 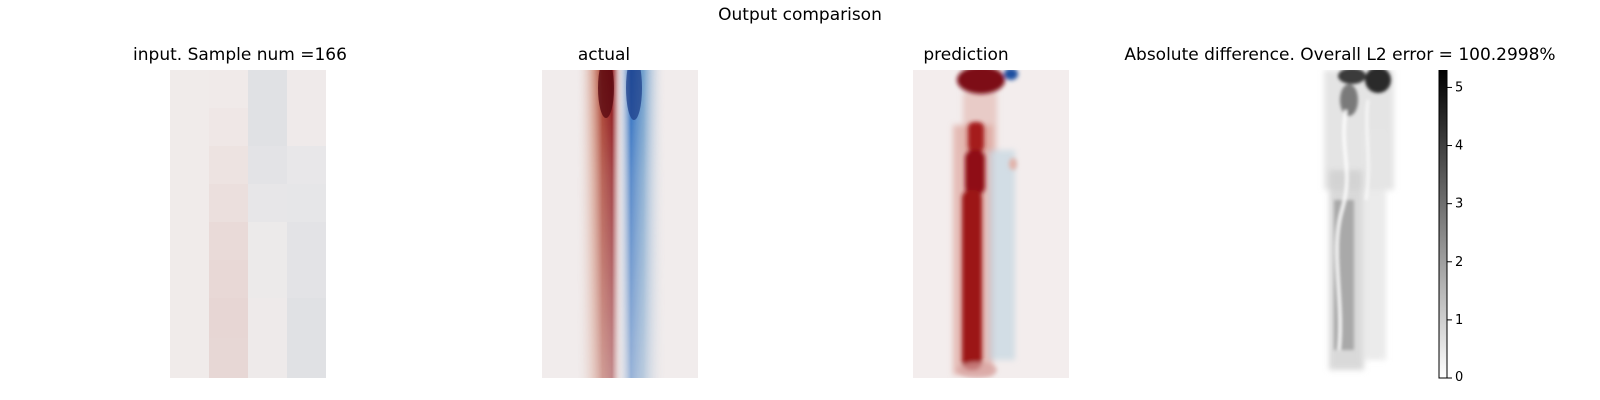 What do you see at coordinates (1459, 320) in the screenshot?
I see `colorbar-tick-label: 1` at bounding box center [1459, 320].